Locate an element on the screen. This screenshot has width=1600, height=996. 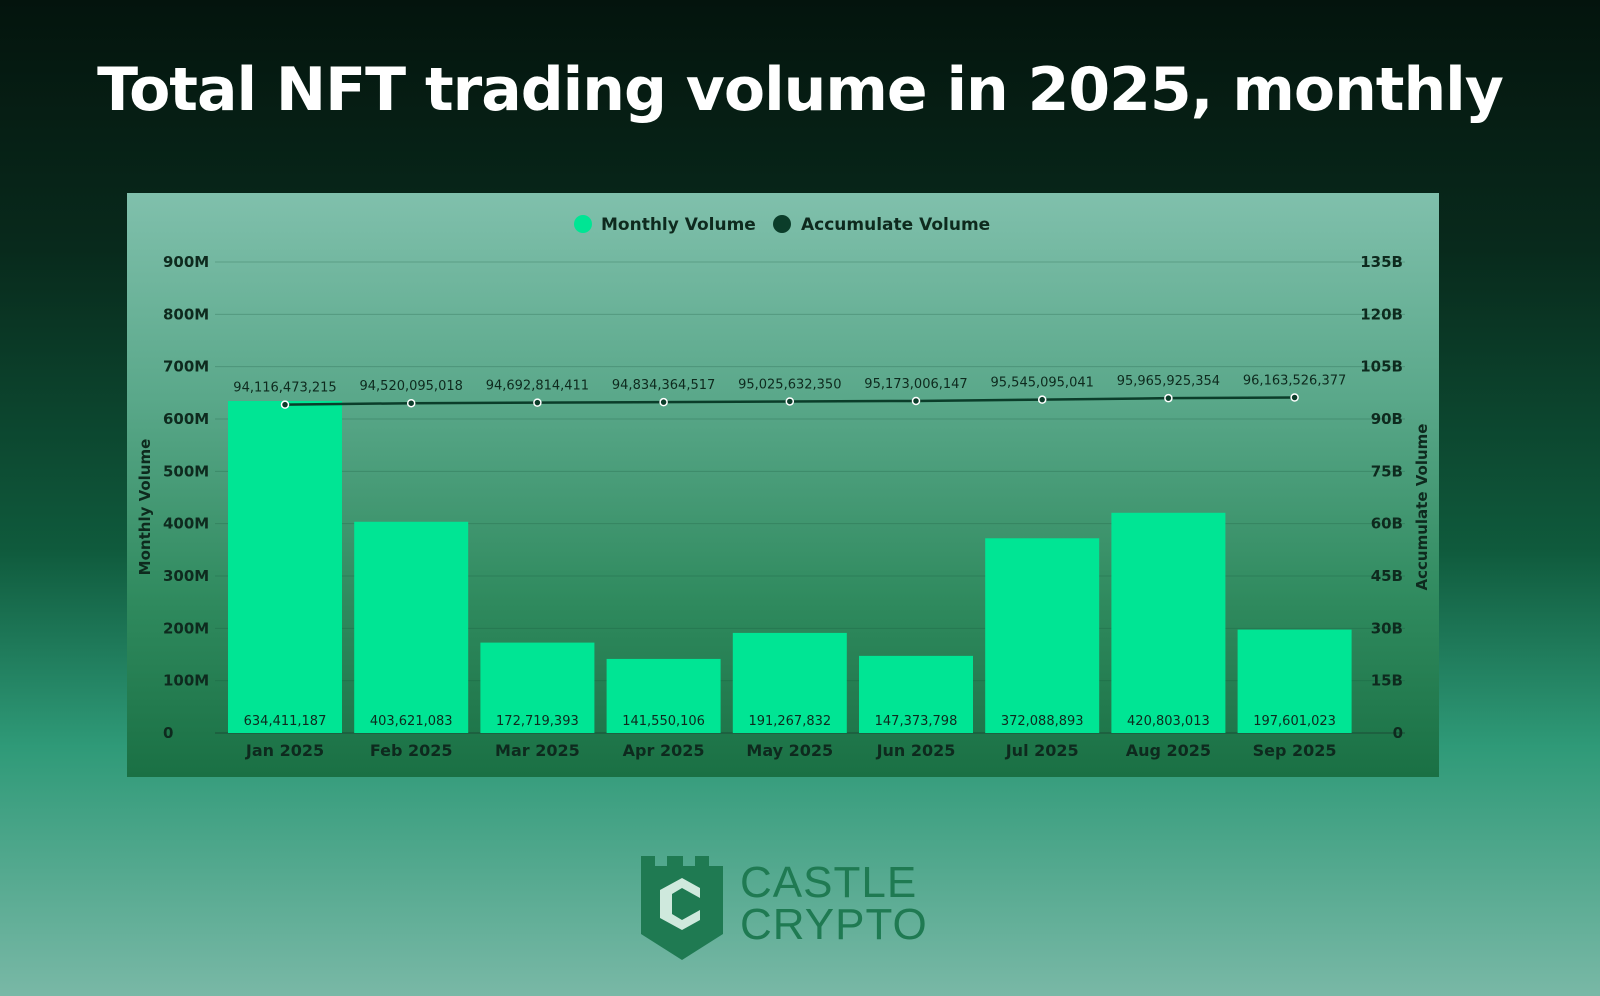
bar-value-label: 141,550,106 is located at coordinates (663, 721).